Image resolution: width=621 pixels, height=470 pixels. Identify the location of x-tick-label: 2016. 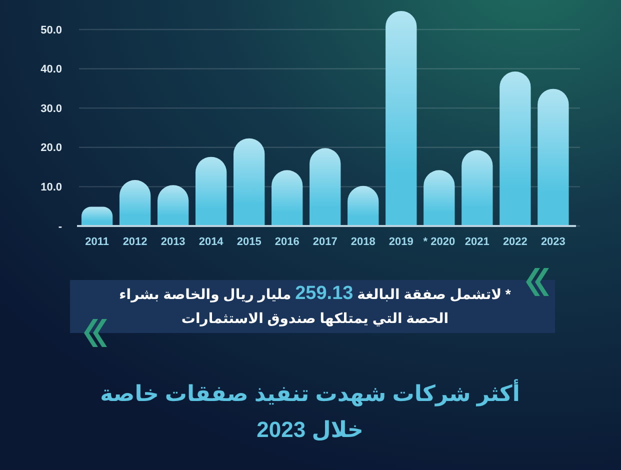
(287, 242).